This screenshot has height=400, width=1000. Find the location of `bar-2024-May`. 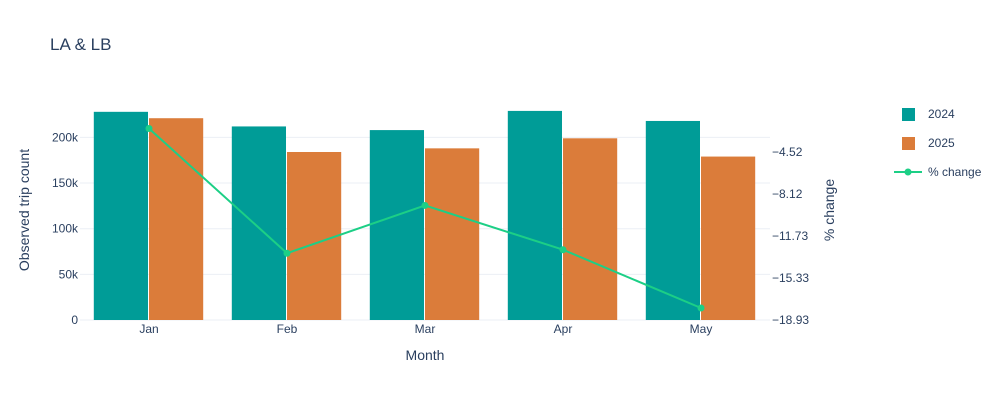

bar-2024-May is located at coordinates (672, 220).